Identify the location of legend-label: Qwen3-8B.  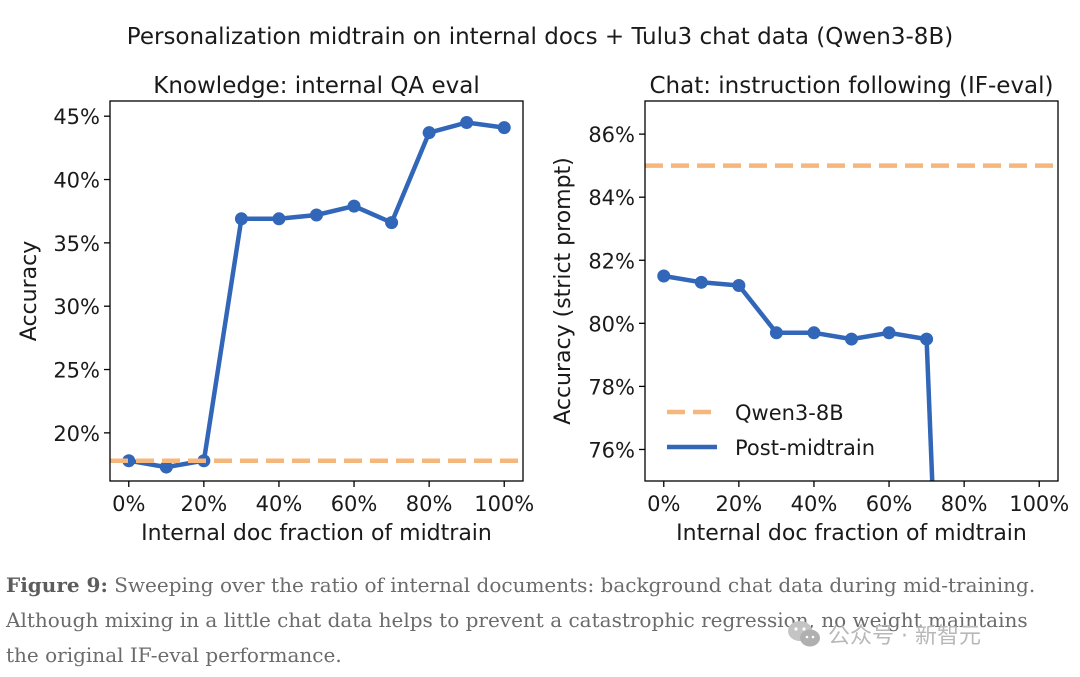
(789, 413).